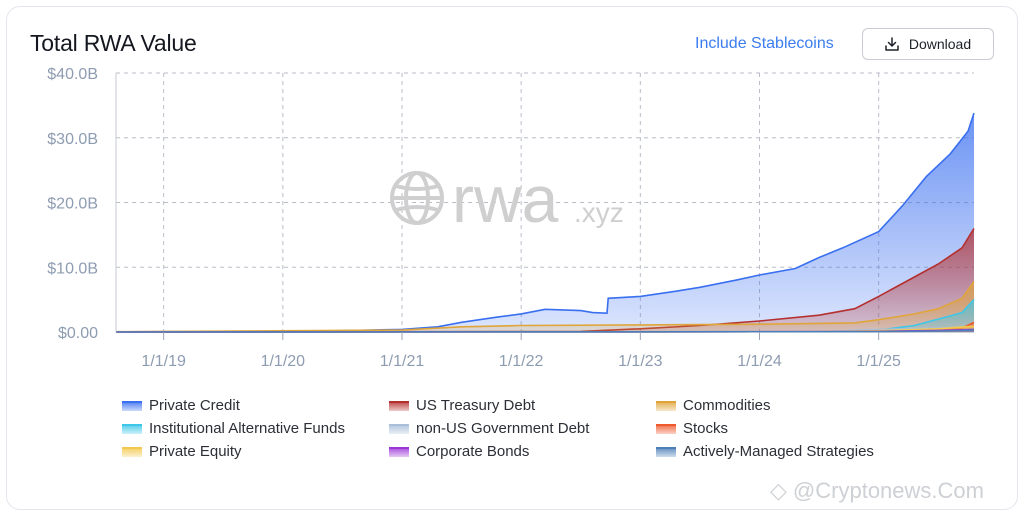 The image size is (1024, 516). What do you see at coordinates (888, 490) in the screenshot?
I see `watermark-credit: @Cryptonews.Com` at bounding box center [888, 490].